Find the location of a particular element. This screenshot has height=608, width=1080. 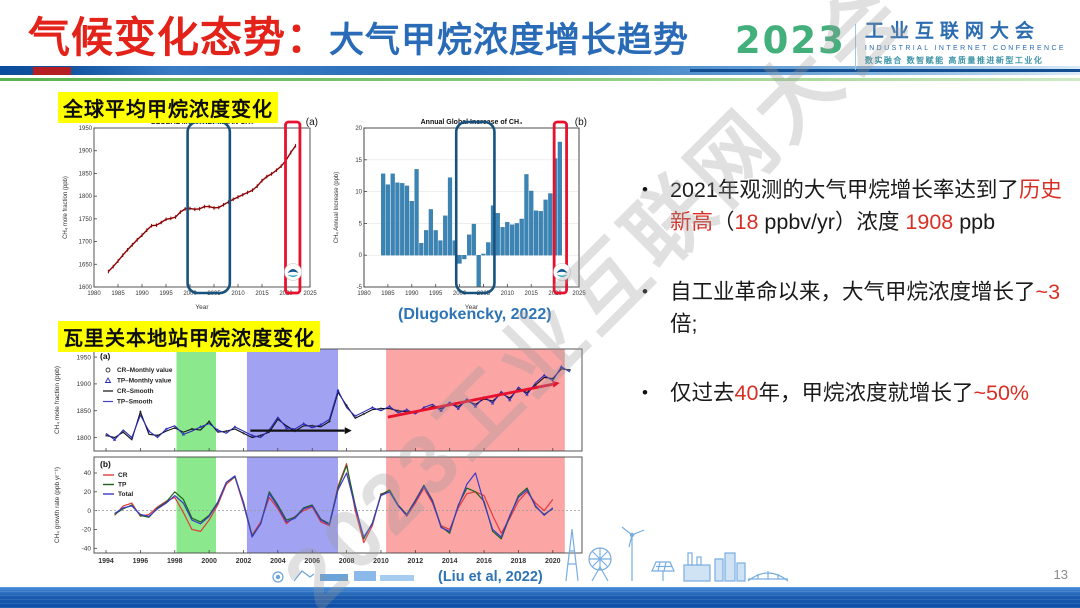

bottom-band-streaks is located at coordinates (540, 597).